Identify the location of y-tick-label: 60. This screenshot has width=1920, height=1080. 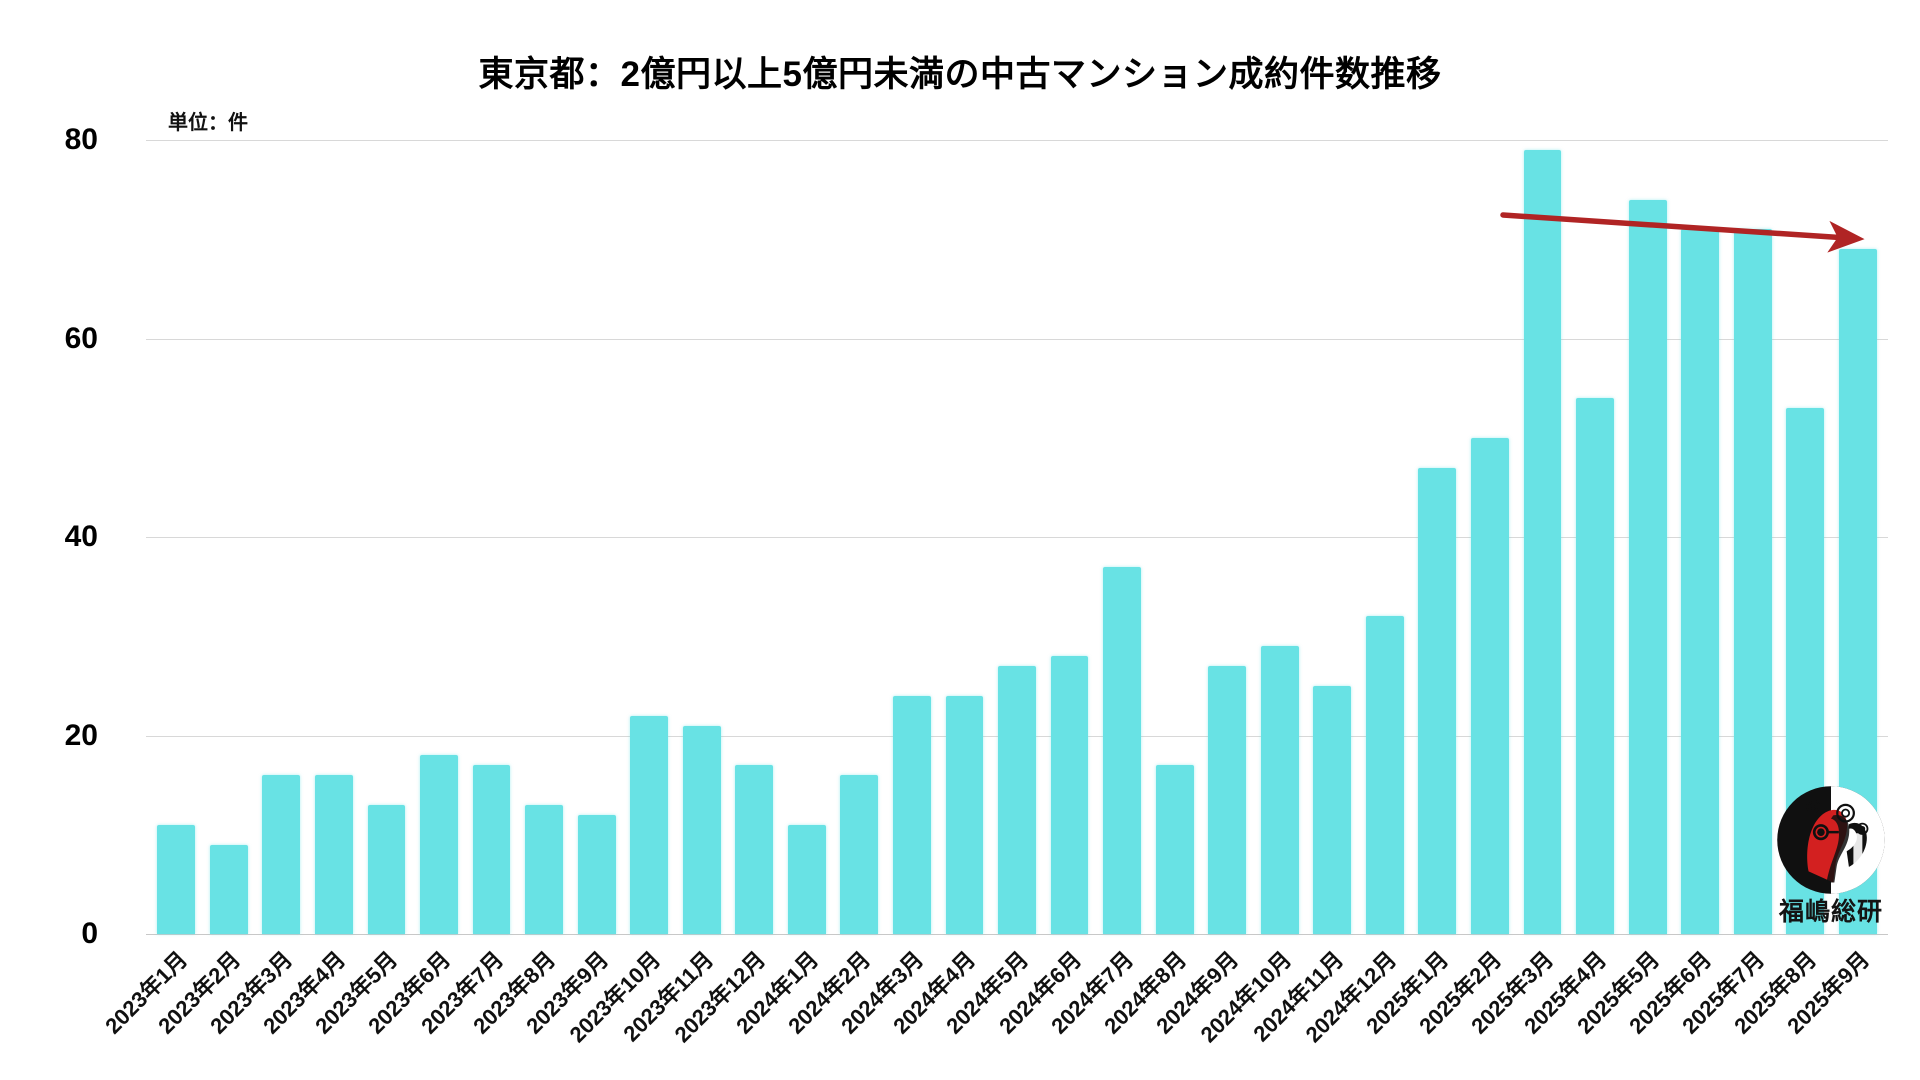
(81, 338).